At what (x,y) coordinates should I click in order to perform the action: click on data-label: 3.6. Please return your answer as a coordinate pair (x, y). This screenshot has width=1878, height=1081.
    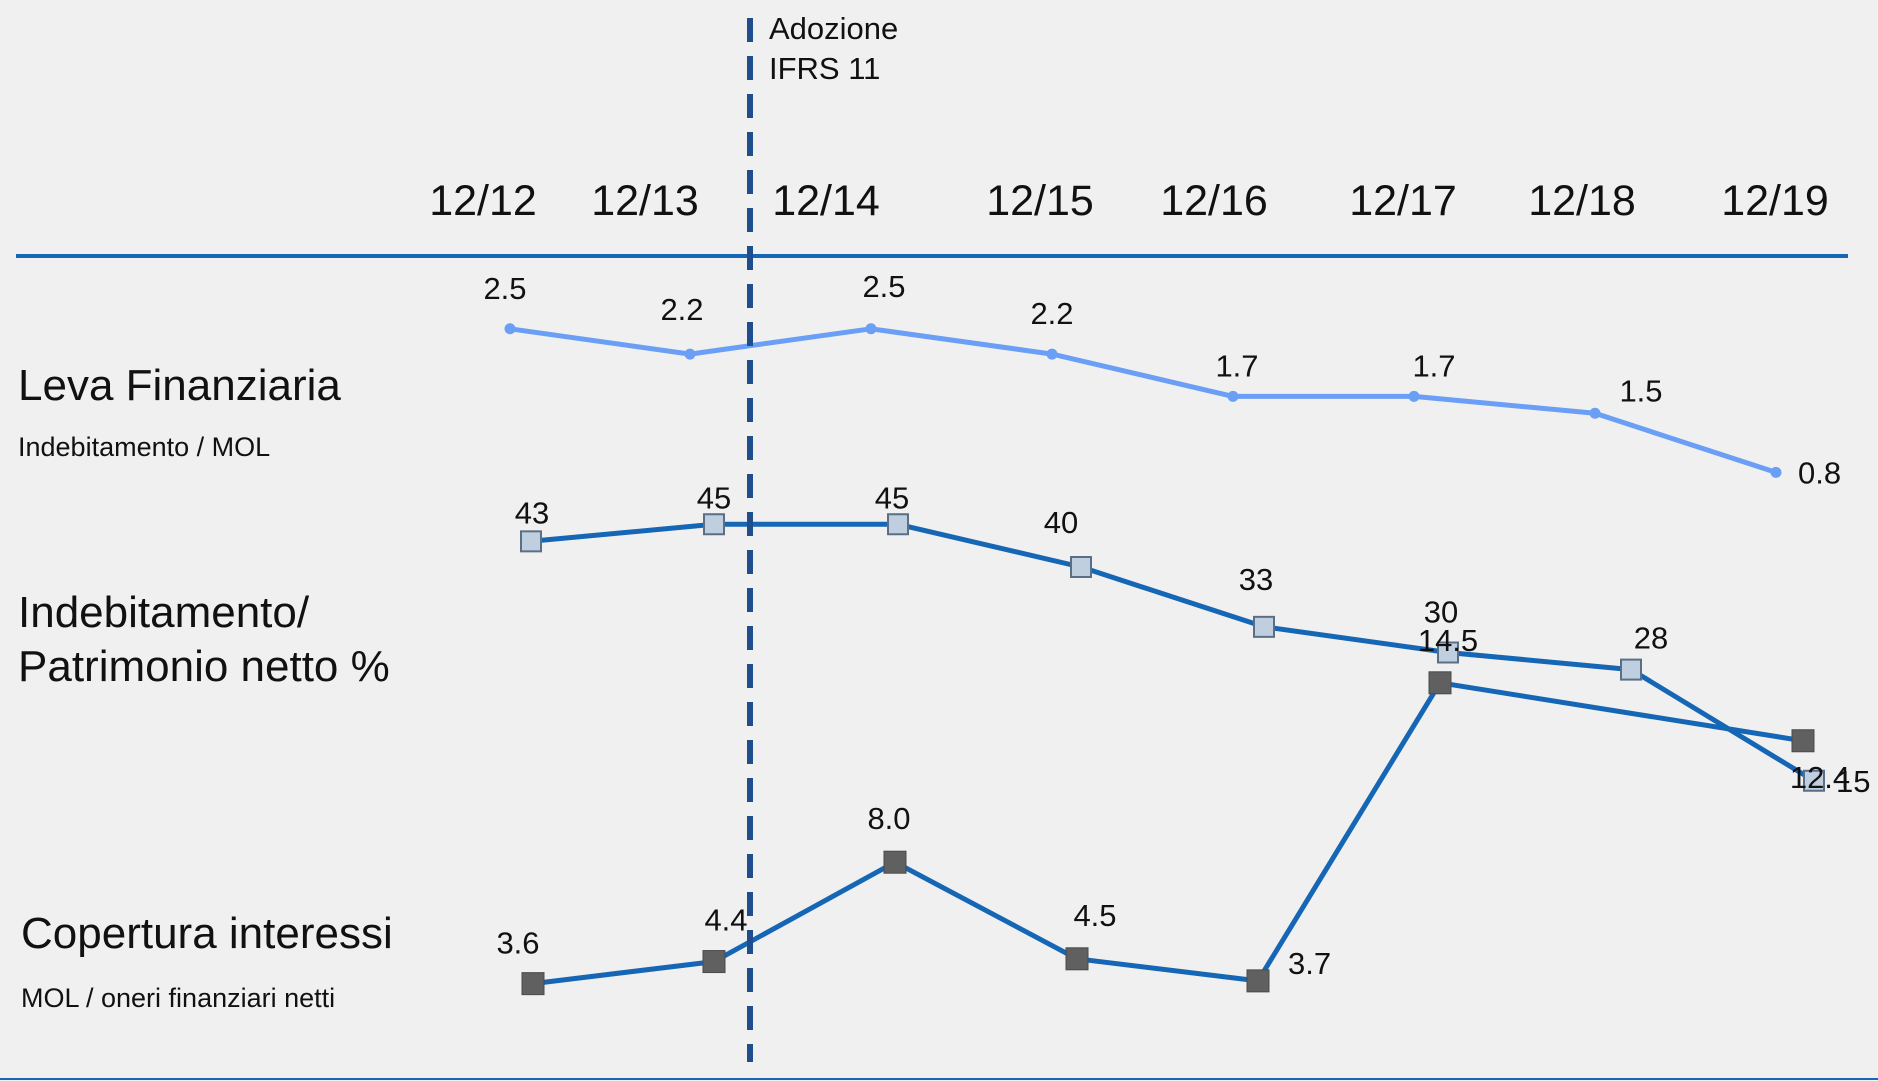
    Looking at the image, I should click on (517, 943).